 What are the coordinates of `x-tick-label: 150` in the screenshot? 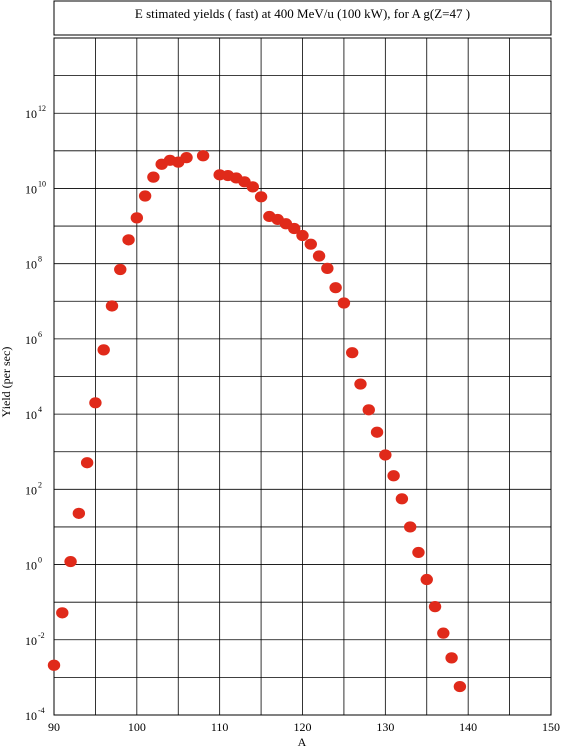 It's located at (551, 727).